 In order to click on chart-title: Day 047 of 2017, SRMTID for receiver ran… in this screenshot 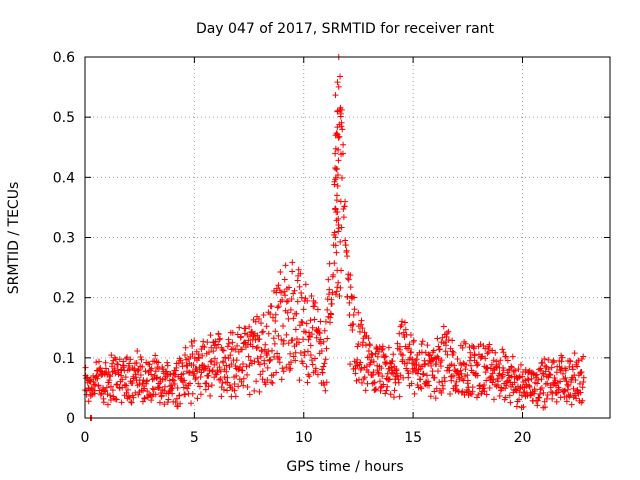, I will do `click(345, 29)`.